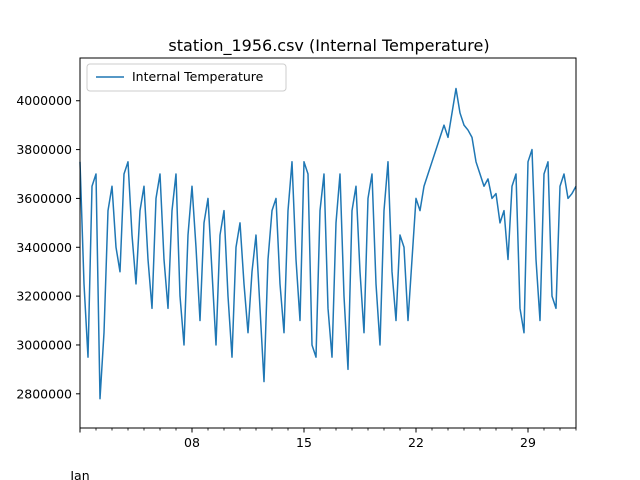  Describe the element at coordinates (528, 442) in the screenshot. I see `x-tick-label: 29` at that location.